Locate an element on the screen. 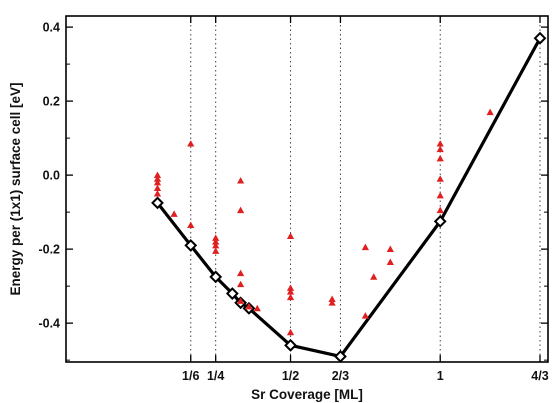 The image size is (559, 403). y-tick-label: 0.0 is located at coordinates (51, 176).